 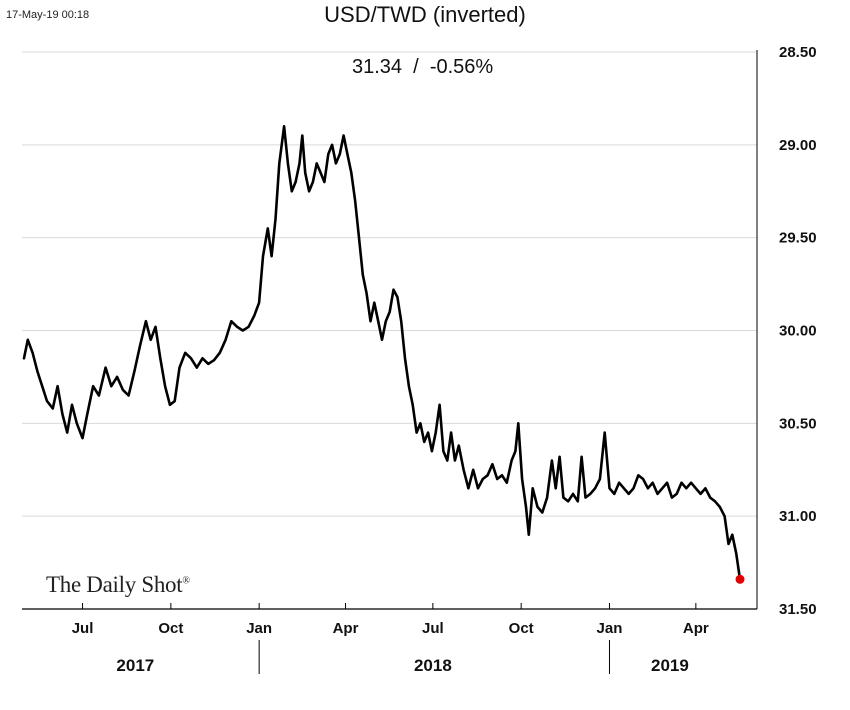 What do you see at coordinates (798, 238) in the screenshot?
I see `y-tick-label: 29.50` at bounding box center [798, 238].